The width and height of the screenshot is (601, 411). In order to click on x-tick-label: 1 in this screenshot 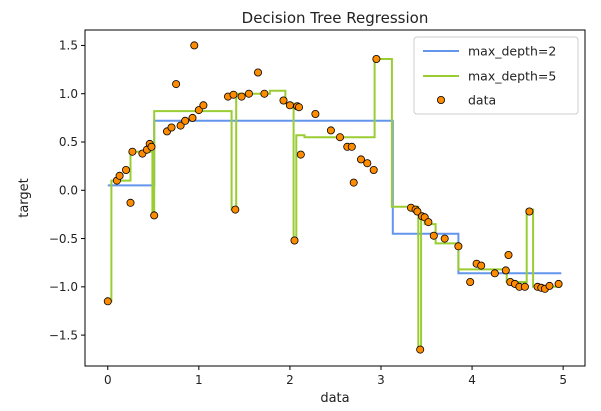, I will do `click(199, 380)`.